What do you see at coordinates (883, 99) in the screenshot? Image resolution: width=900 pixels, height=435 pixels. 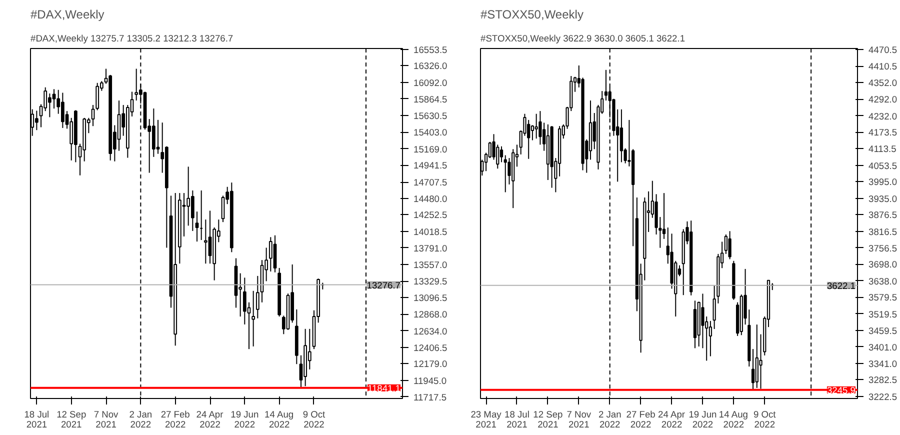 I see `y-tick-label: 4292.0` at bounding box center [883, 99].